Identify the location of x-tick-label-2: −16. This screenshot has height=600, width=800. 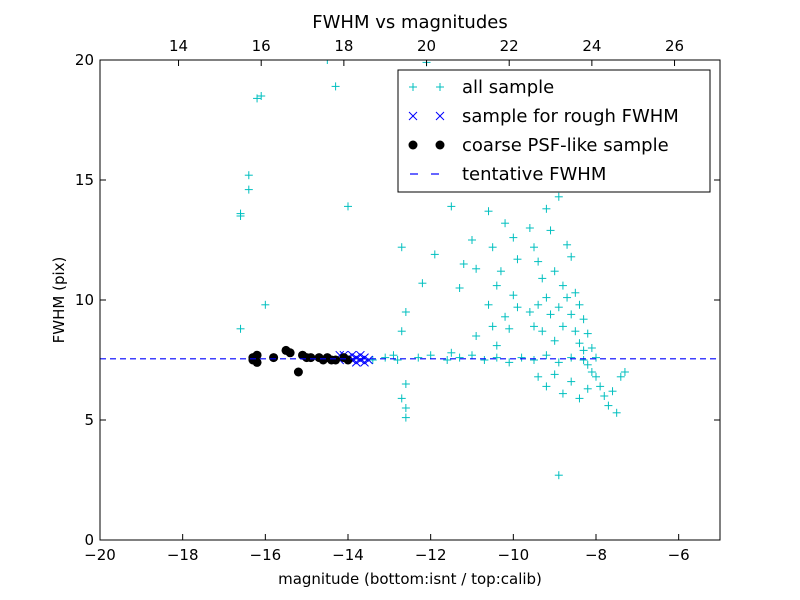
(266, 555).